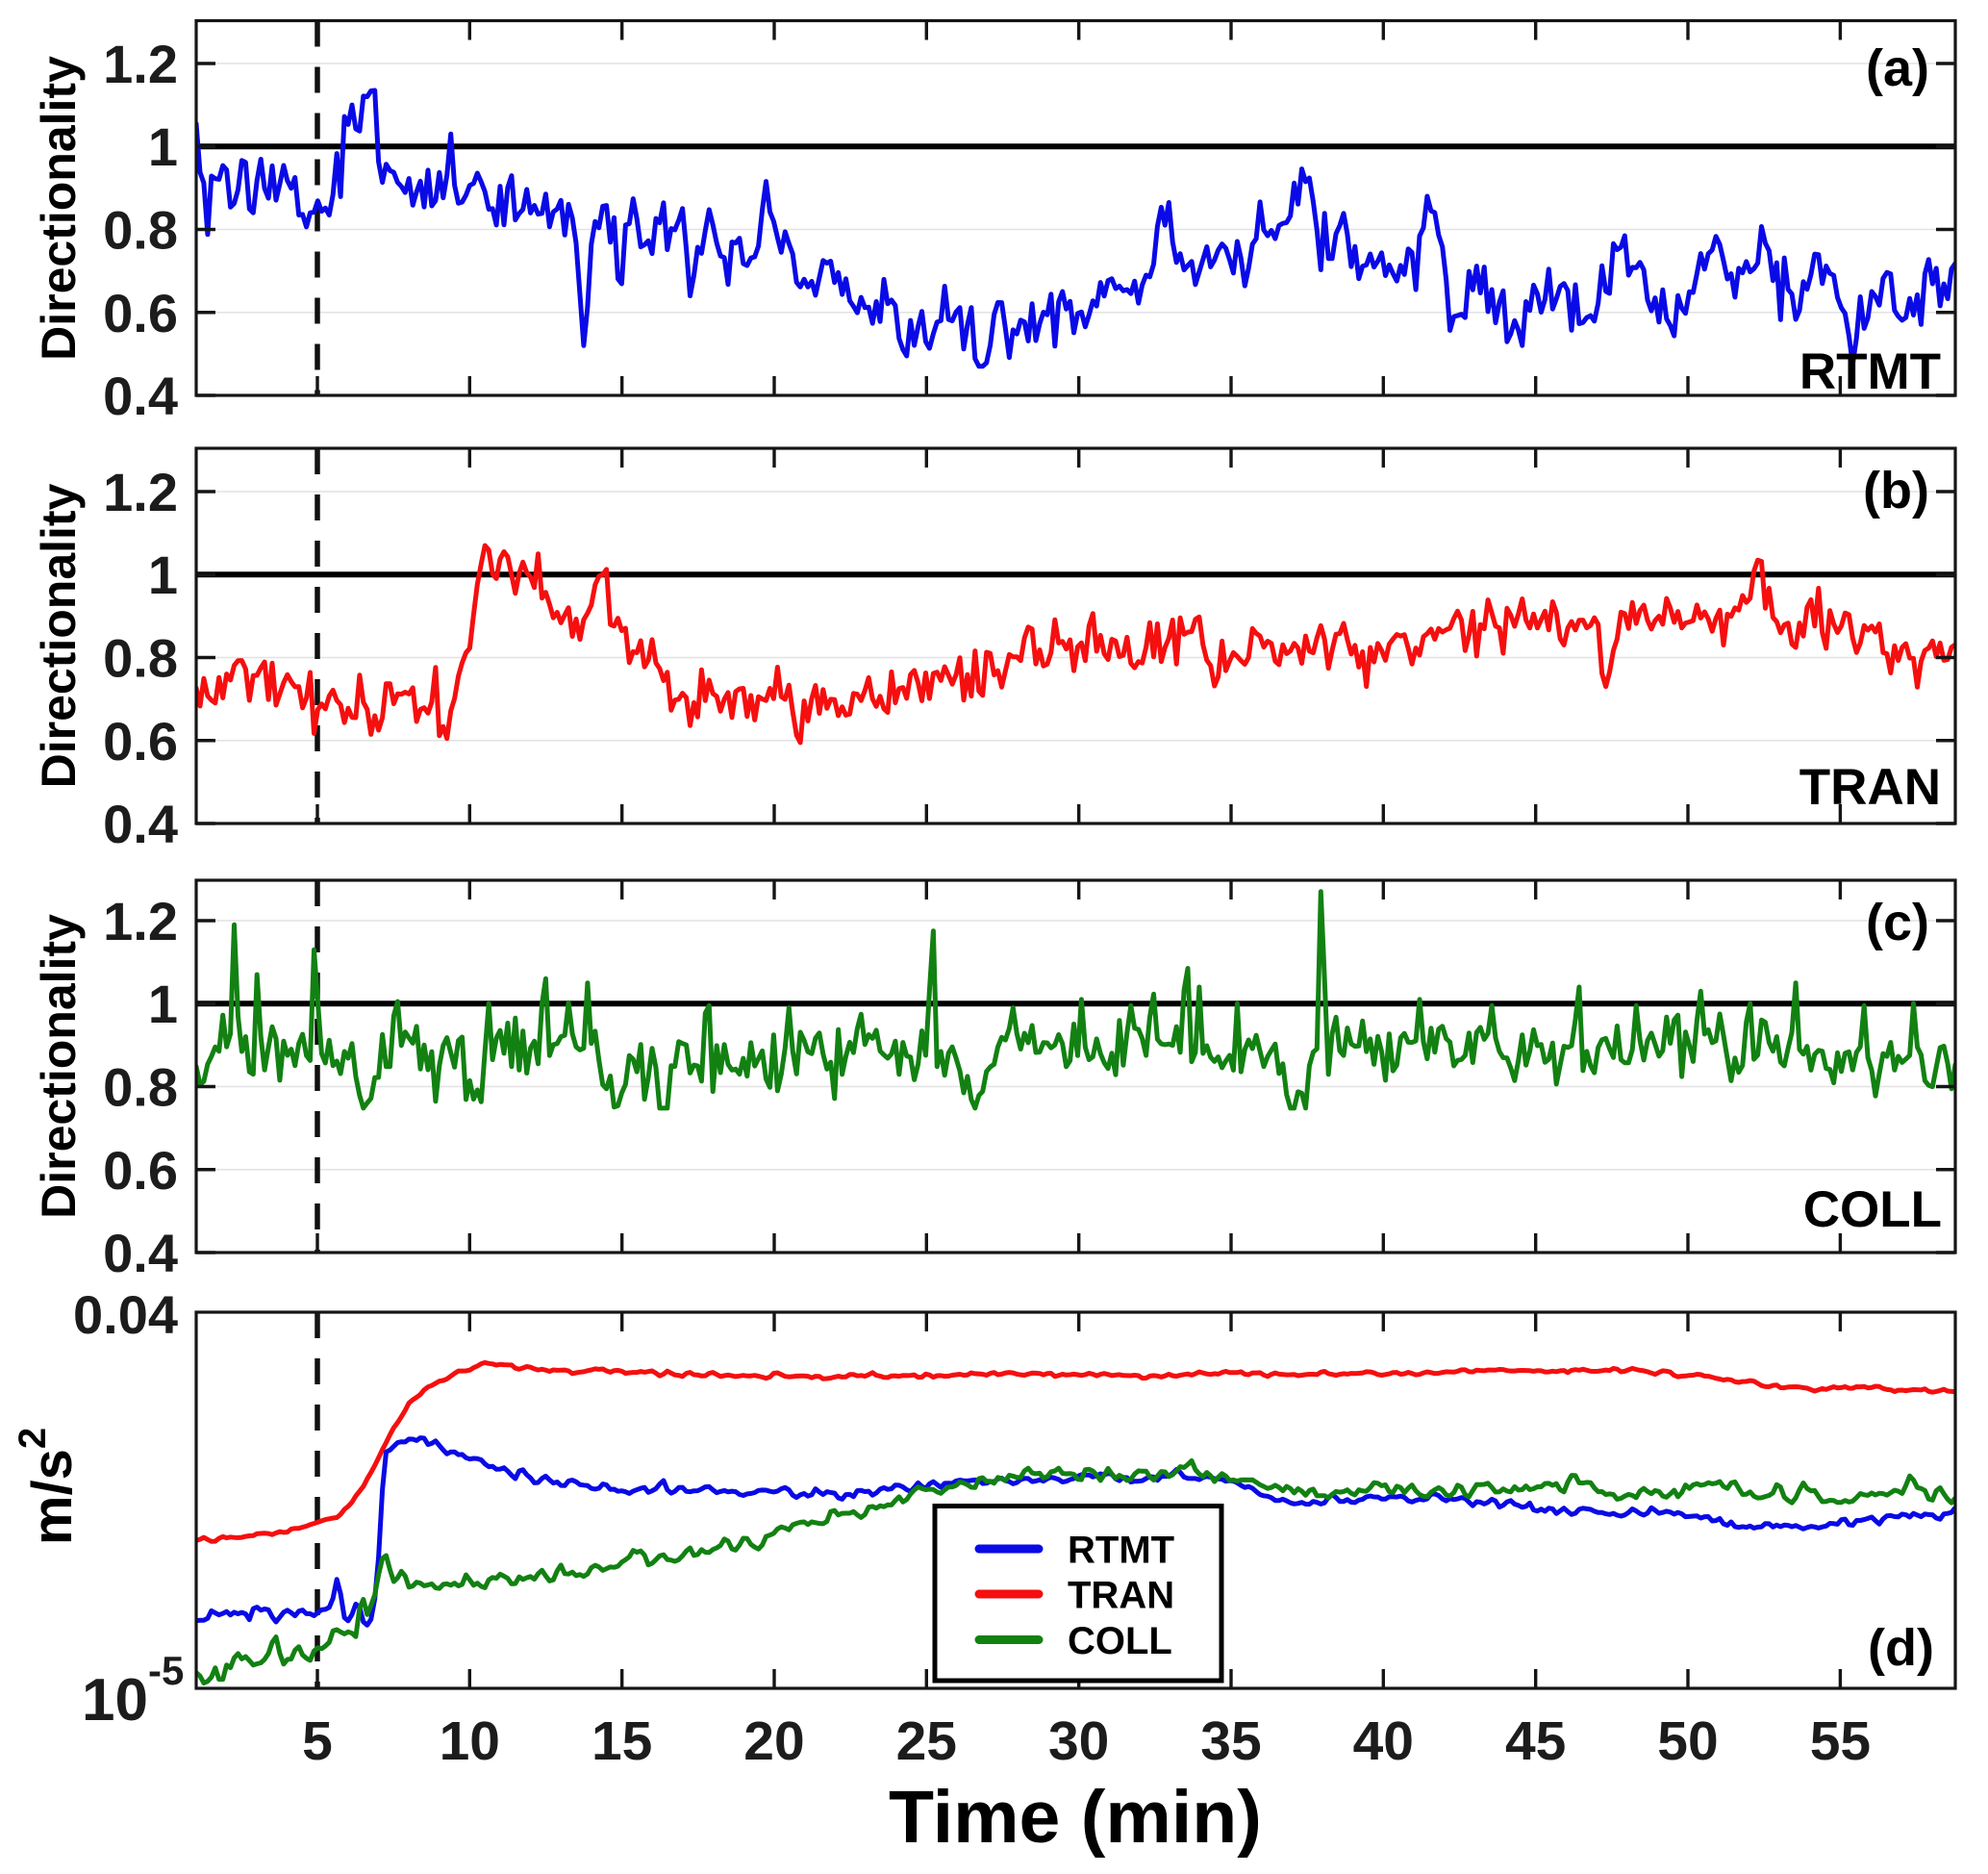 This screenshot has width=1988, height=1874. What do you see at coordinates (1078, 1741) in the screenshot?
I see `svg-text: 30` at bounding box center [1078, 1741].